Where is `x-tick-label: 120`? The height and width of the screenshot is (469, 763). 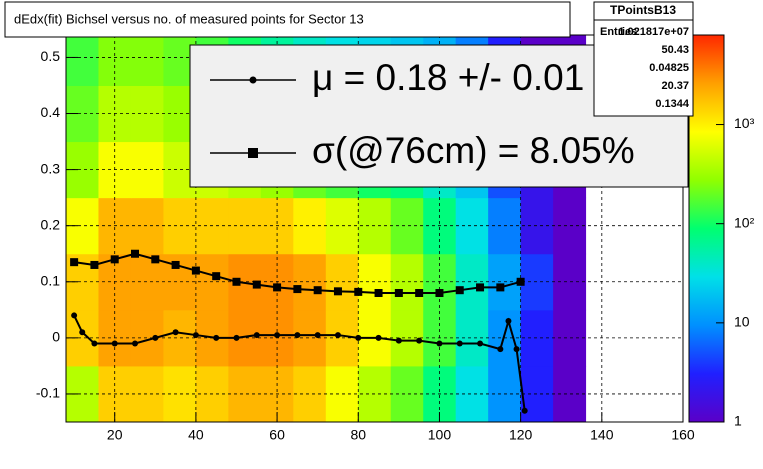 x-tick-label: 120 is located at coordinates (521, 435).